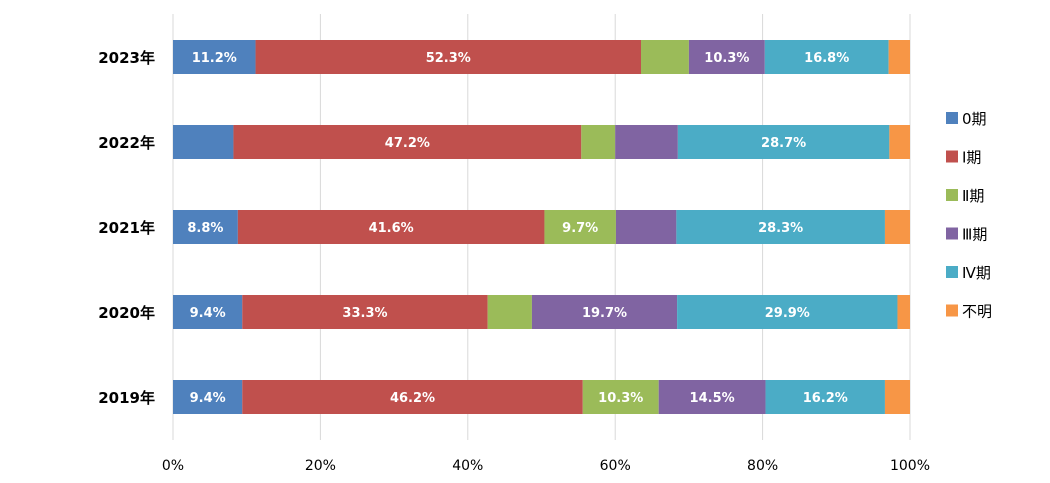 The width and height of the screenshot is (1050, 483). Describe the element at coordinates (973, 196) in the screenshot. I see `legend-label: Ⅱ期` at that location.